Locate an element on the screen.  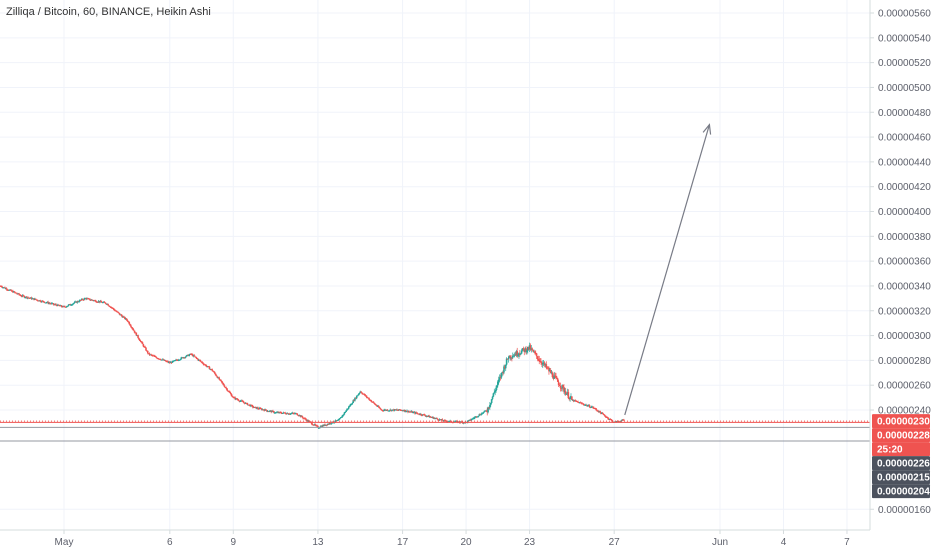
y-tick-label: 0.00000480 is located at coordinates (904, 113).